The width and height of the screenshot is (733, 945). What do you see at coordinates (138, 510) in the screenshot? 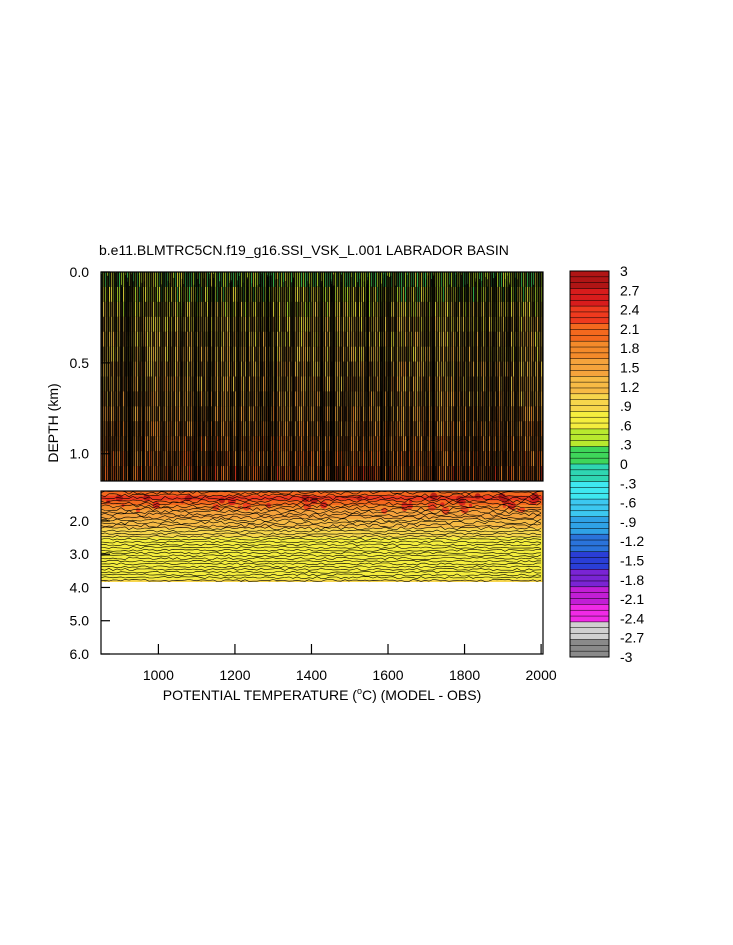
I see `lower-field-patch` at bounding box center [138, 510].